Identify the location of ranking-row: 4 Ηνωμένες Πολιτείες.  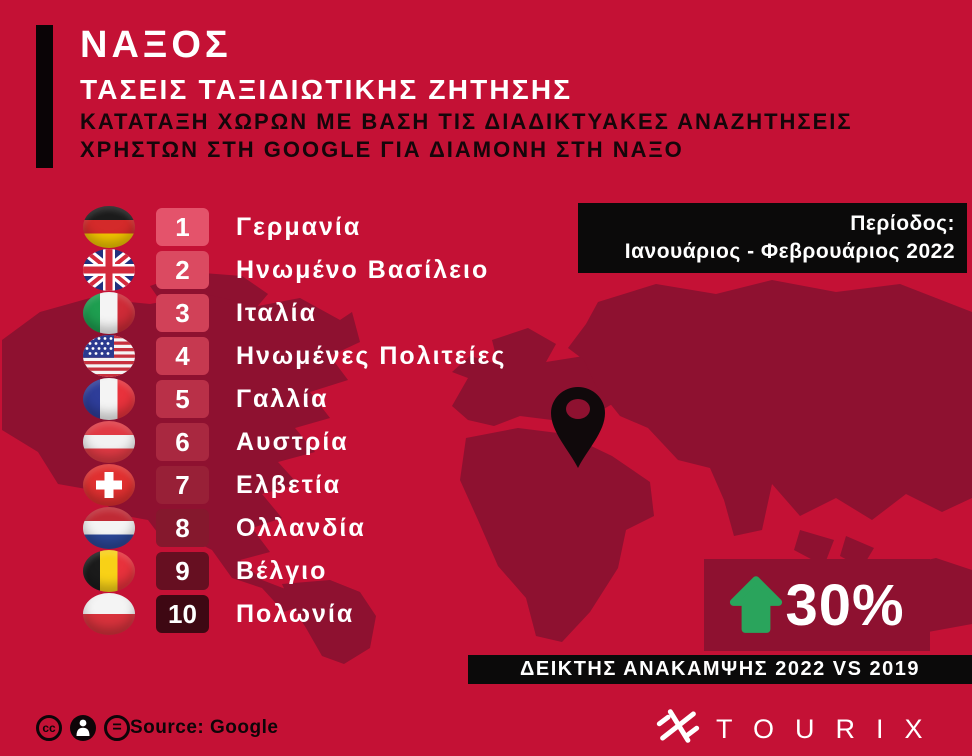
(320, 356).